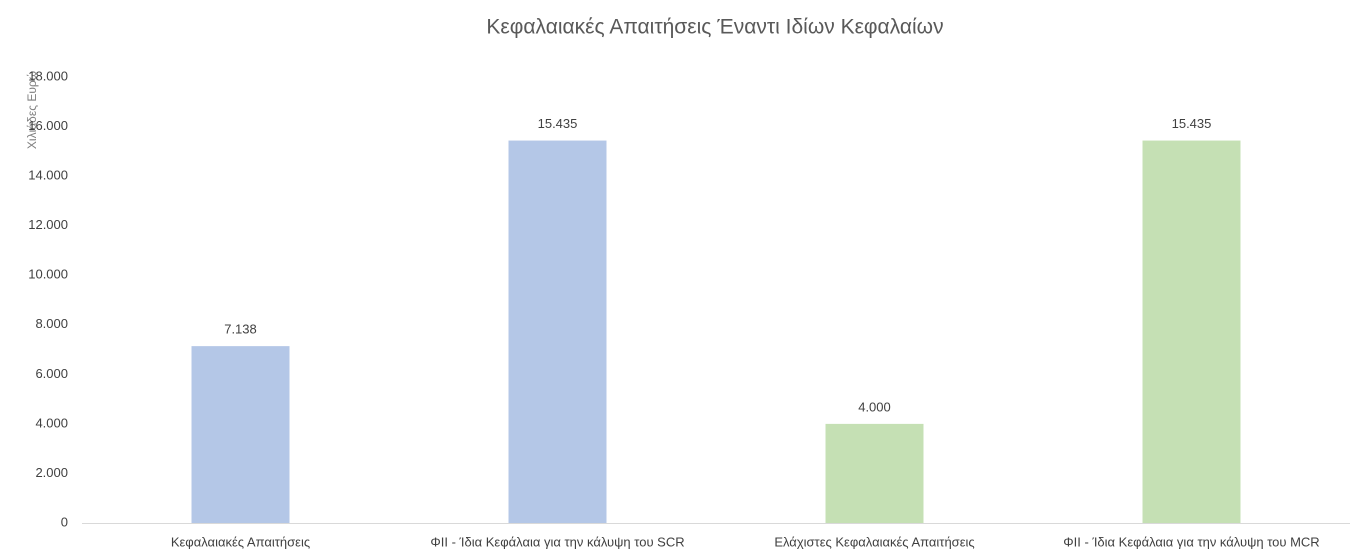 The width and height of the screenshot is (1357, 552). Describe the element at coordinates (48, 75) in the screenshot. I see `y-tick-label: 18.000` at that location.